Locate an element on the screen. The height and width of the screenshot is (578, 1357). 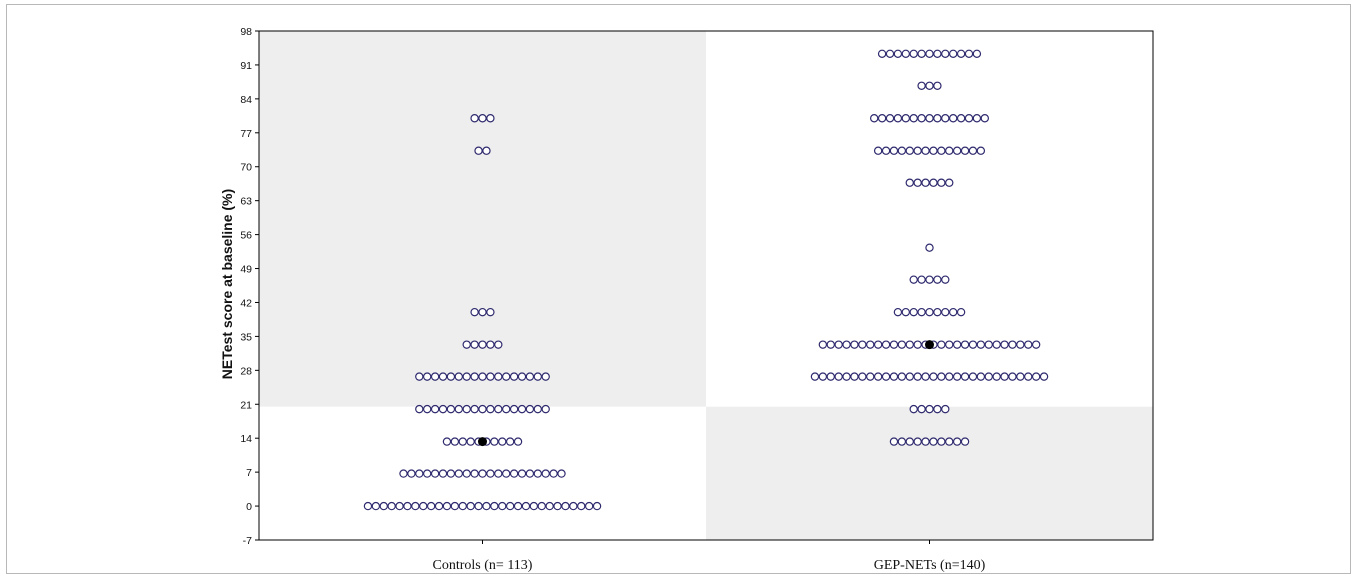
y-tick-label: 84 is located at coordinates (246, 100).